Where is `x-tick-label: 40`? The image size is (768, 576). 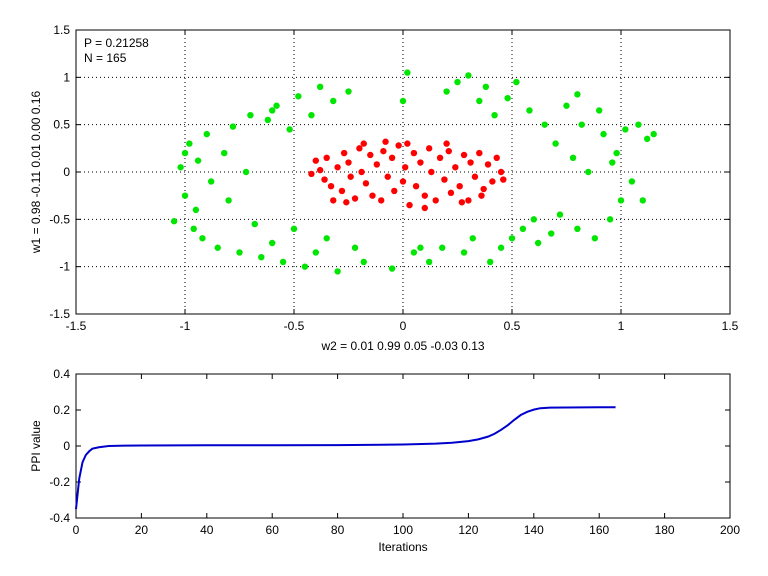 x-tick-label: 40 is located at coordinates (207, 530).